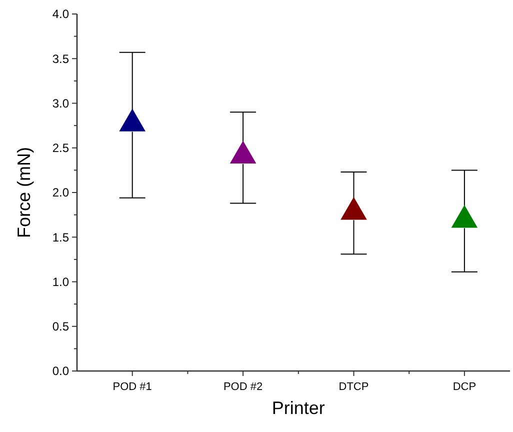  I want to click on x-tick-label: POD #2, so click(243, 387).